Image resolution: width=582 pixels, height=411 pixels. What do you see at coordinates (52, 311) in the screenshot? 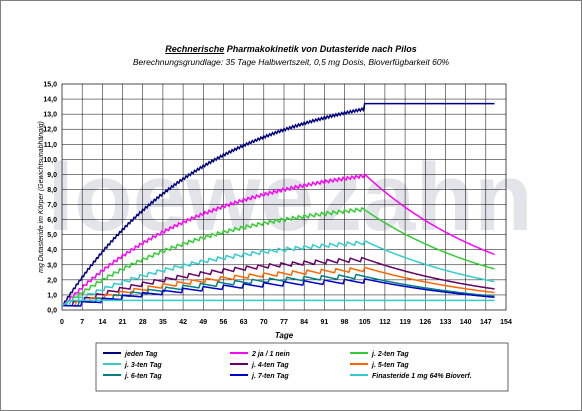
I see `y-tick-label: 0,0` at bounding box center [52, 311].